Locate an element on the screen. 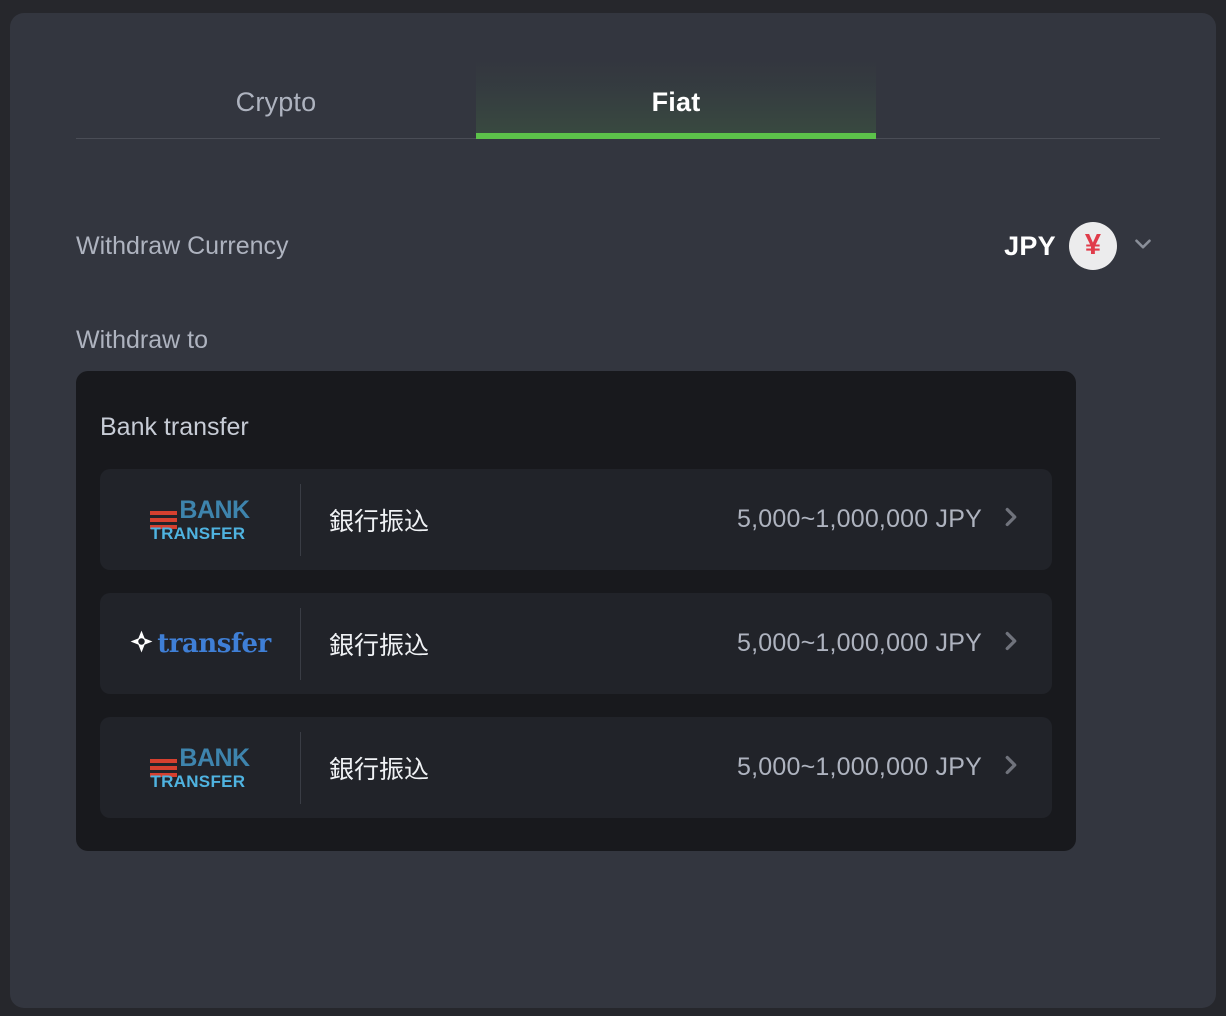 This screenshot has height=1016, width=1226. tab-active-indicator is located at coordinates (676, 136).